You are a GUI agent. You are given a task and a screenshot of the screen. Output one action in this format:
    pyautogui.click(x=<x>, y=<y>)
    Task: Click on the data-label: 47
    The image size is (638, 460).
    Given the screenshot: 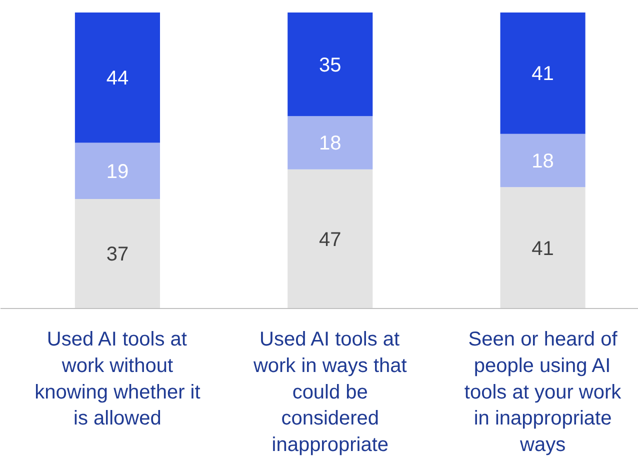 What is the action you would take?
    pyautogui.click(x=330, y=239)
    